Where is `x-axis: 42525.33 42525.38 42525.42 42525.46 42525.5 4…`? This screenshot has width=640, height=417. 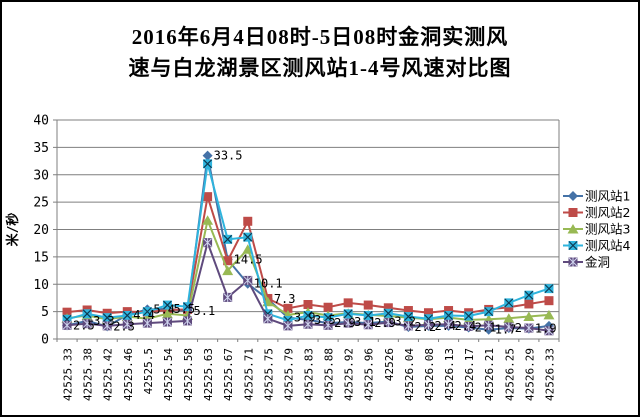
x-axis: 42525.33 42525.38 42525.42 42525.46 42525.5 4… is located at coordinates (308, 370).